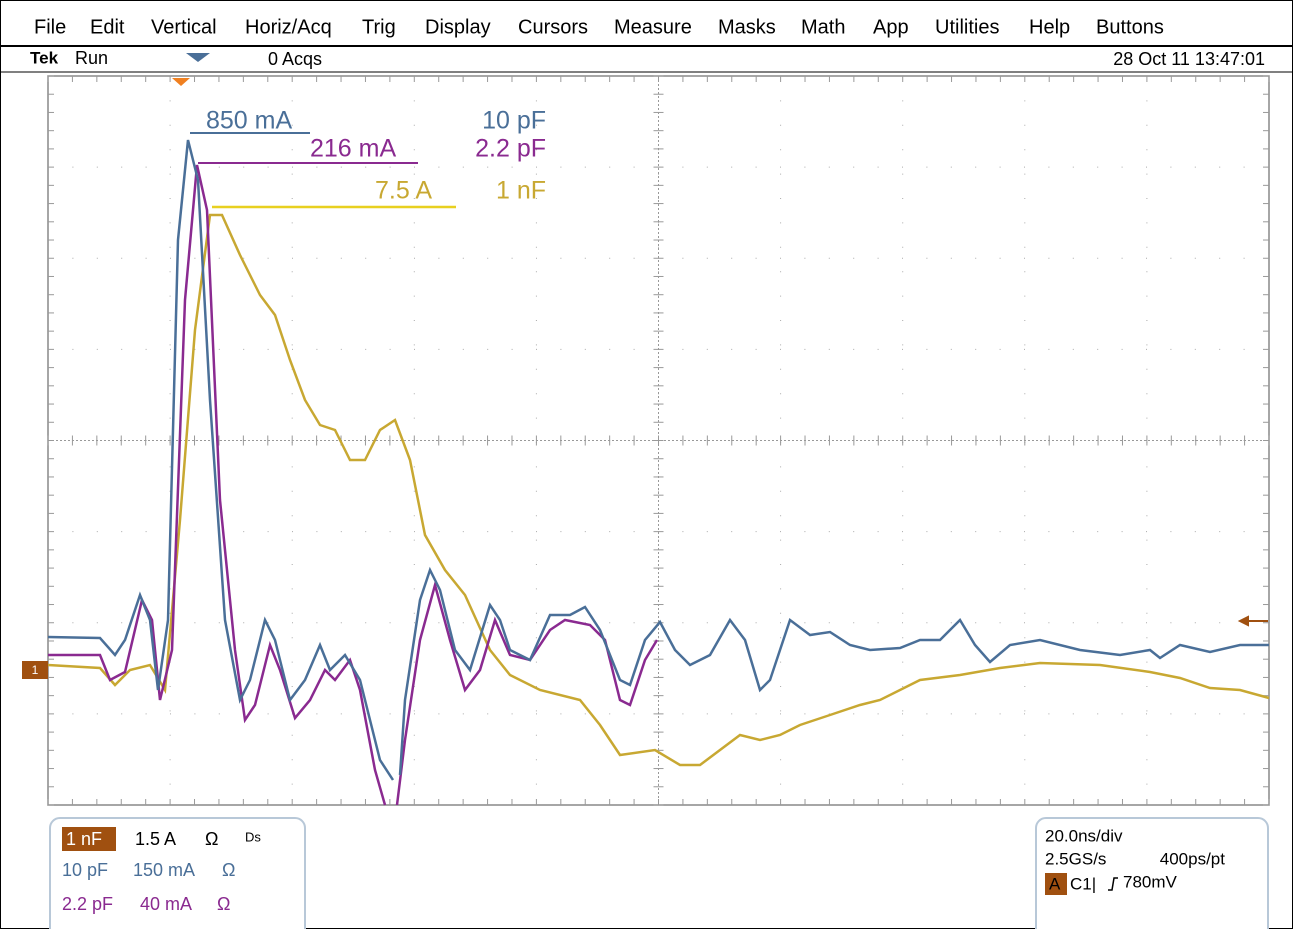 The height and width of the screenshot is (929, 1293). Describe the element at coordinates (249, 121) in the screenshot. I see `annotation-value: 850 mA` at that location.